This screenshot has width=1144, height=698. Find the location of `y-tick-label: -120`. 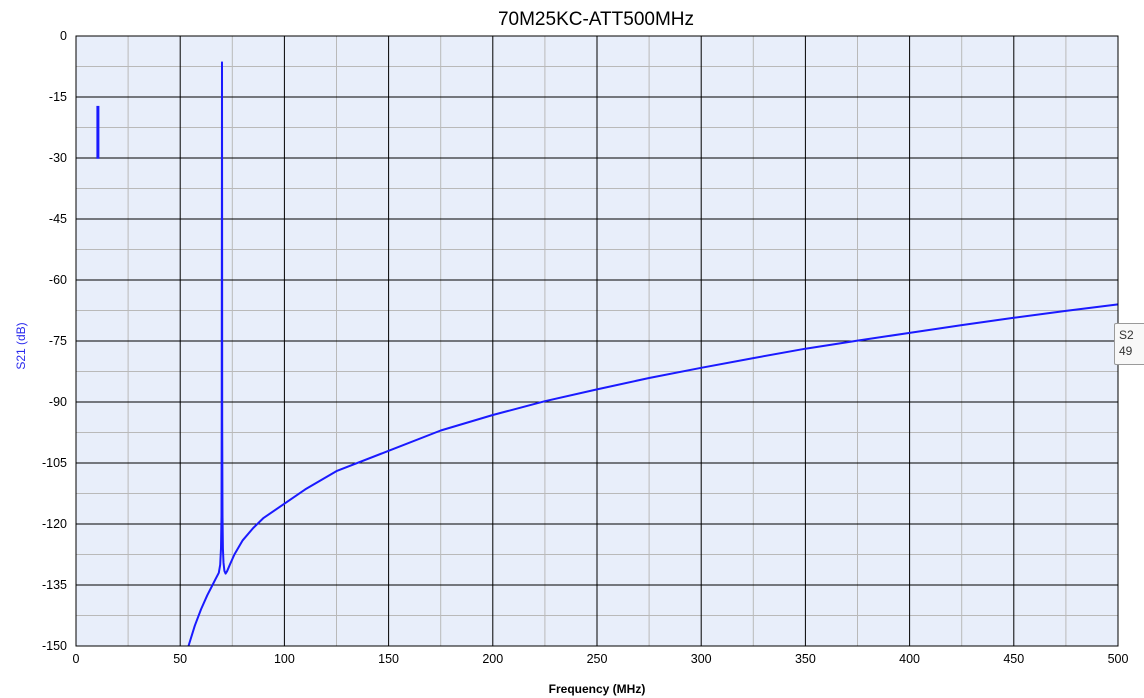

y-tick-label: -120 is located at coordinates (54, 524).